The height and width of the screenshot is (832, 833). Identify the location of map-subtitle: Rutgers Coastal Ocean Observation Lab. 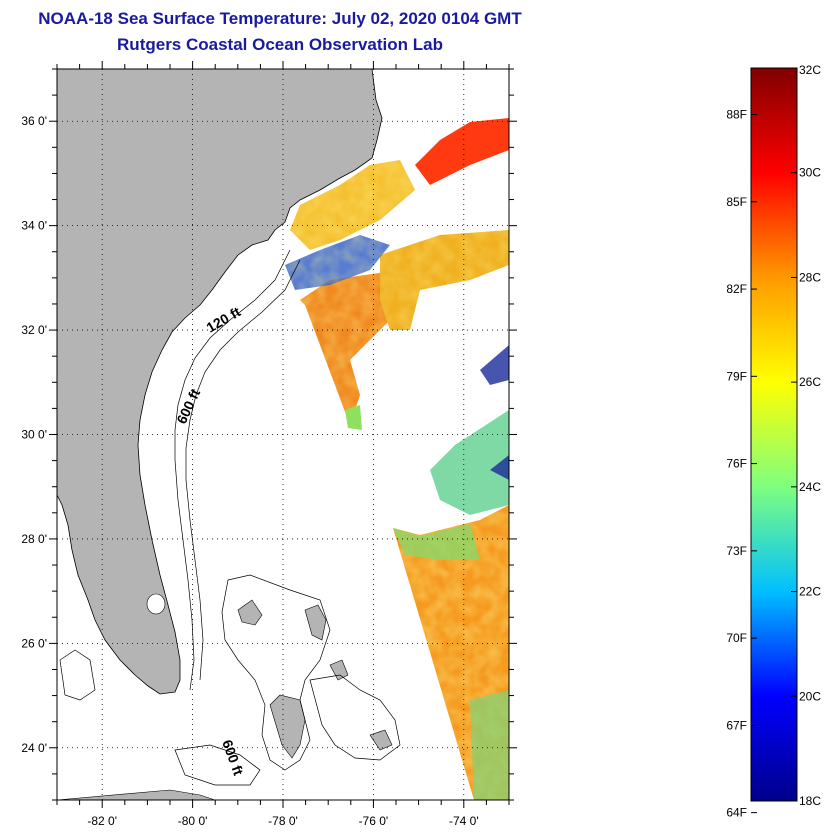
(280, 44).